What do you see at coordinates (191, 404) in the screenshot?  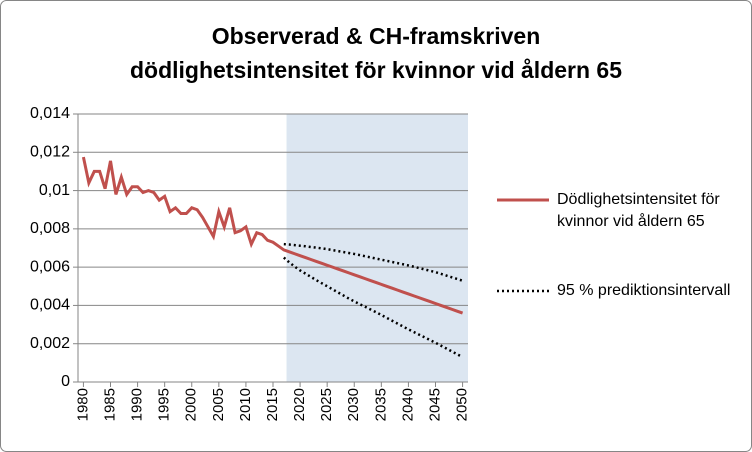 I see `x-tick-label: 2000` at bounding box center [191, 404].